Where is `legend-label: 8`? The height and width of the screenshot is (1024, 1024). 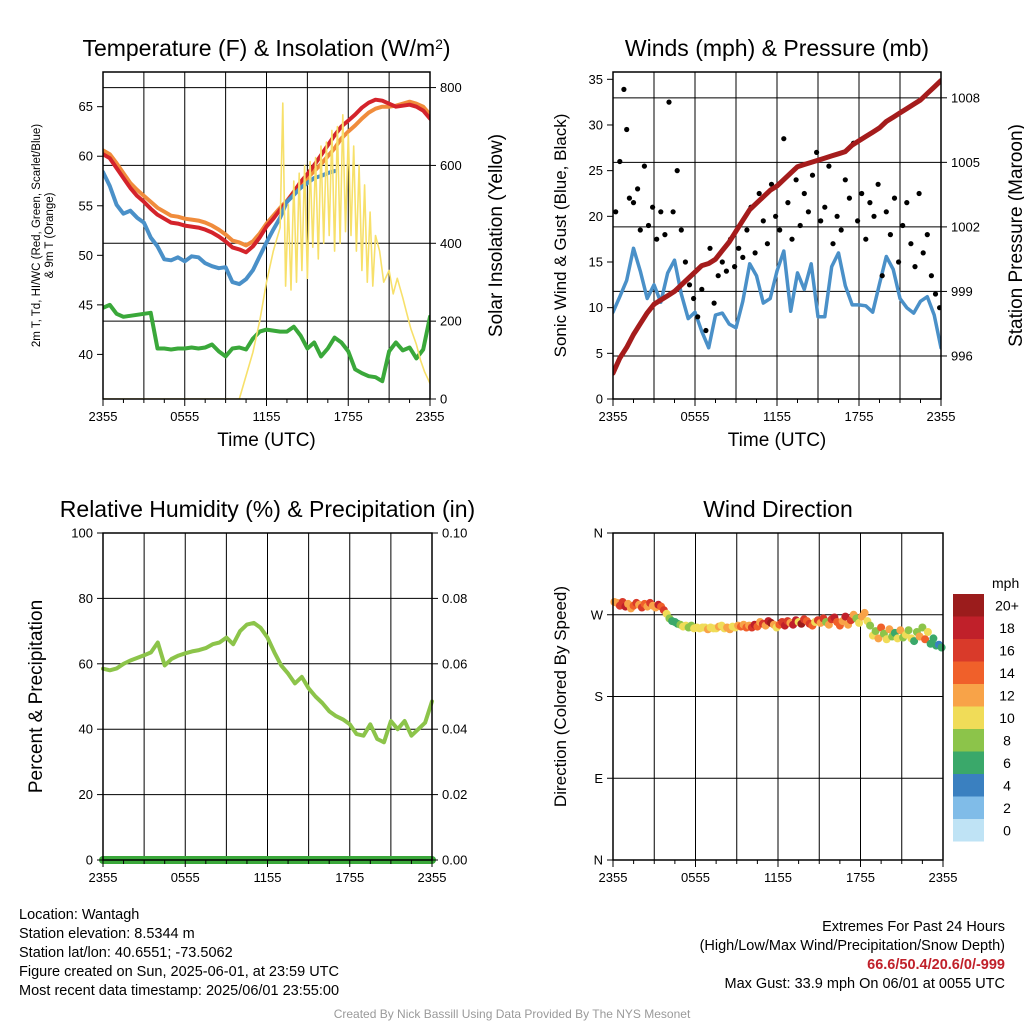
legend-label: 8 is located at coordinates (1007, 740).